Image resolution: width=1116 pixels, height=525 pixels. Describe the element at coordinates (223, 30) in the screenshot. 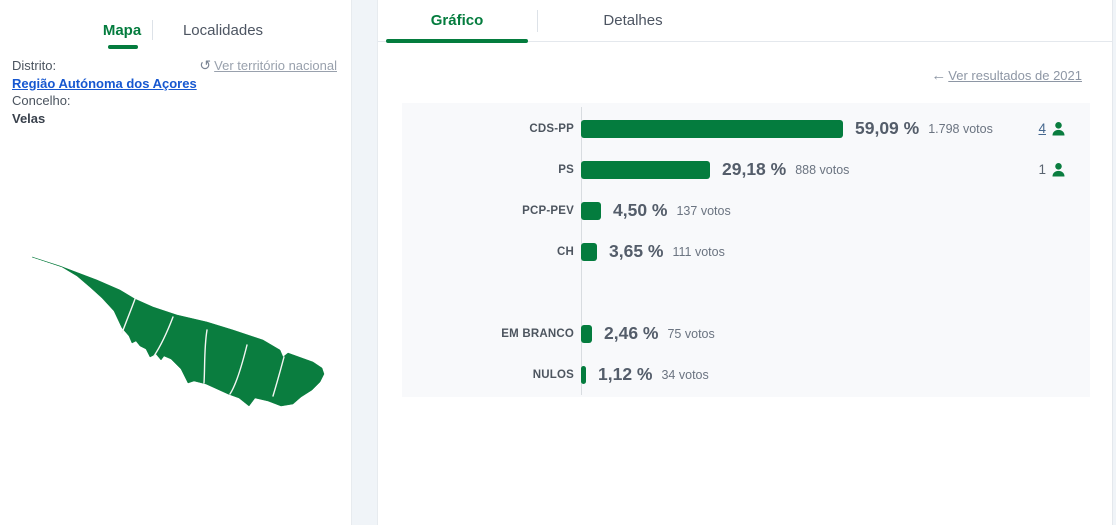

I see `tab-localidades: Localidades` at that location.